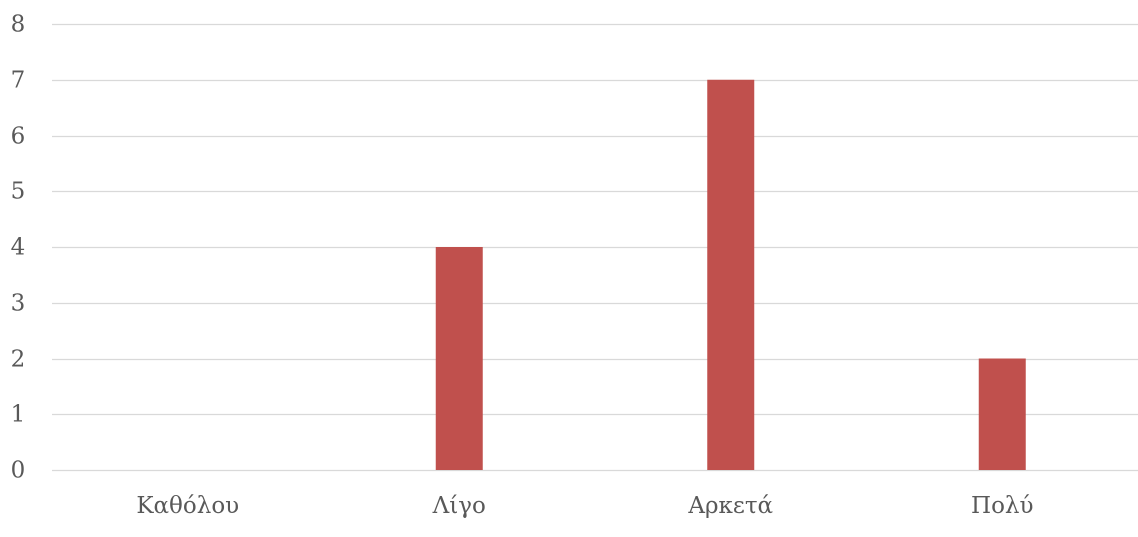 The height and width of the screenshot is (537, 1138). Describe the element at coordinates (18, 415) in the screenshot. I see `y-tick-label: 1` at that location.